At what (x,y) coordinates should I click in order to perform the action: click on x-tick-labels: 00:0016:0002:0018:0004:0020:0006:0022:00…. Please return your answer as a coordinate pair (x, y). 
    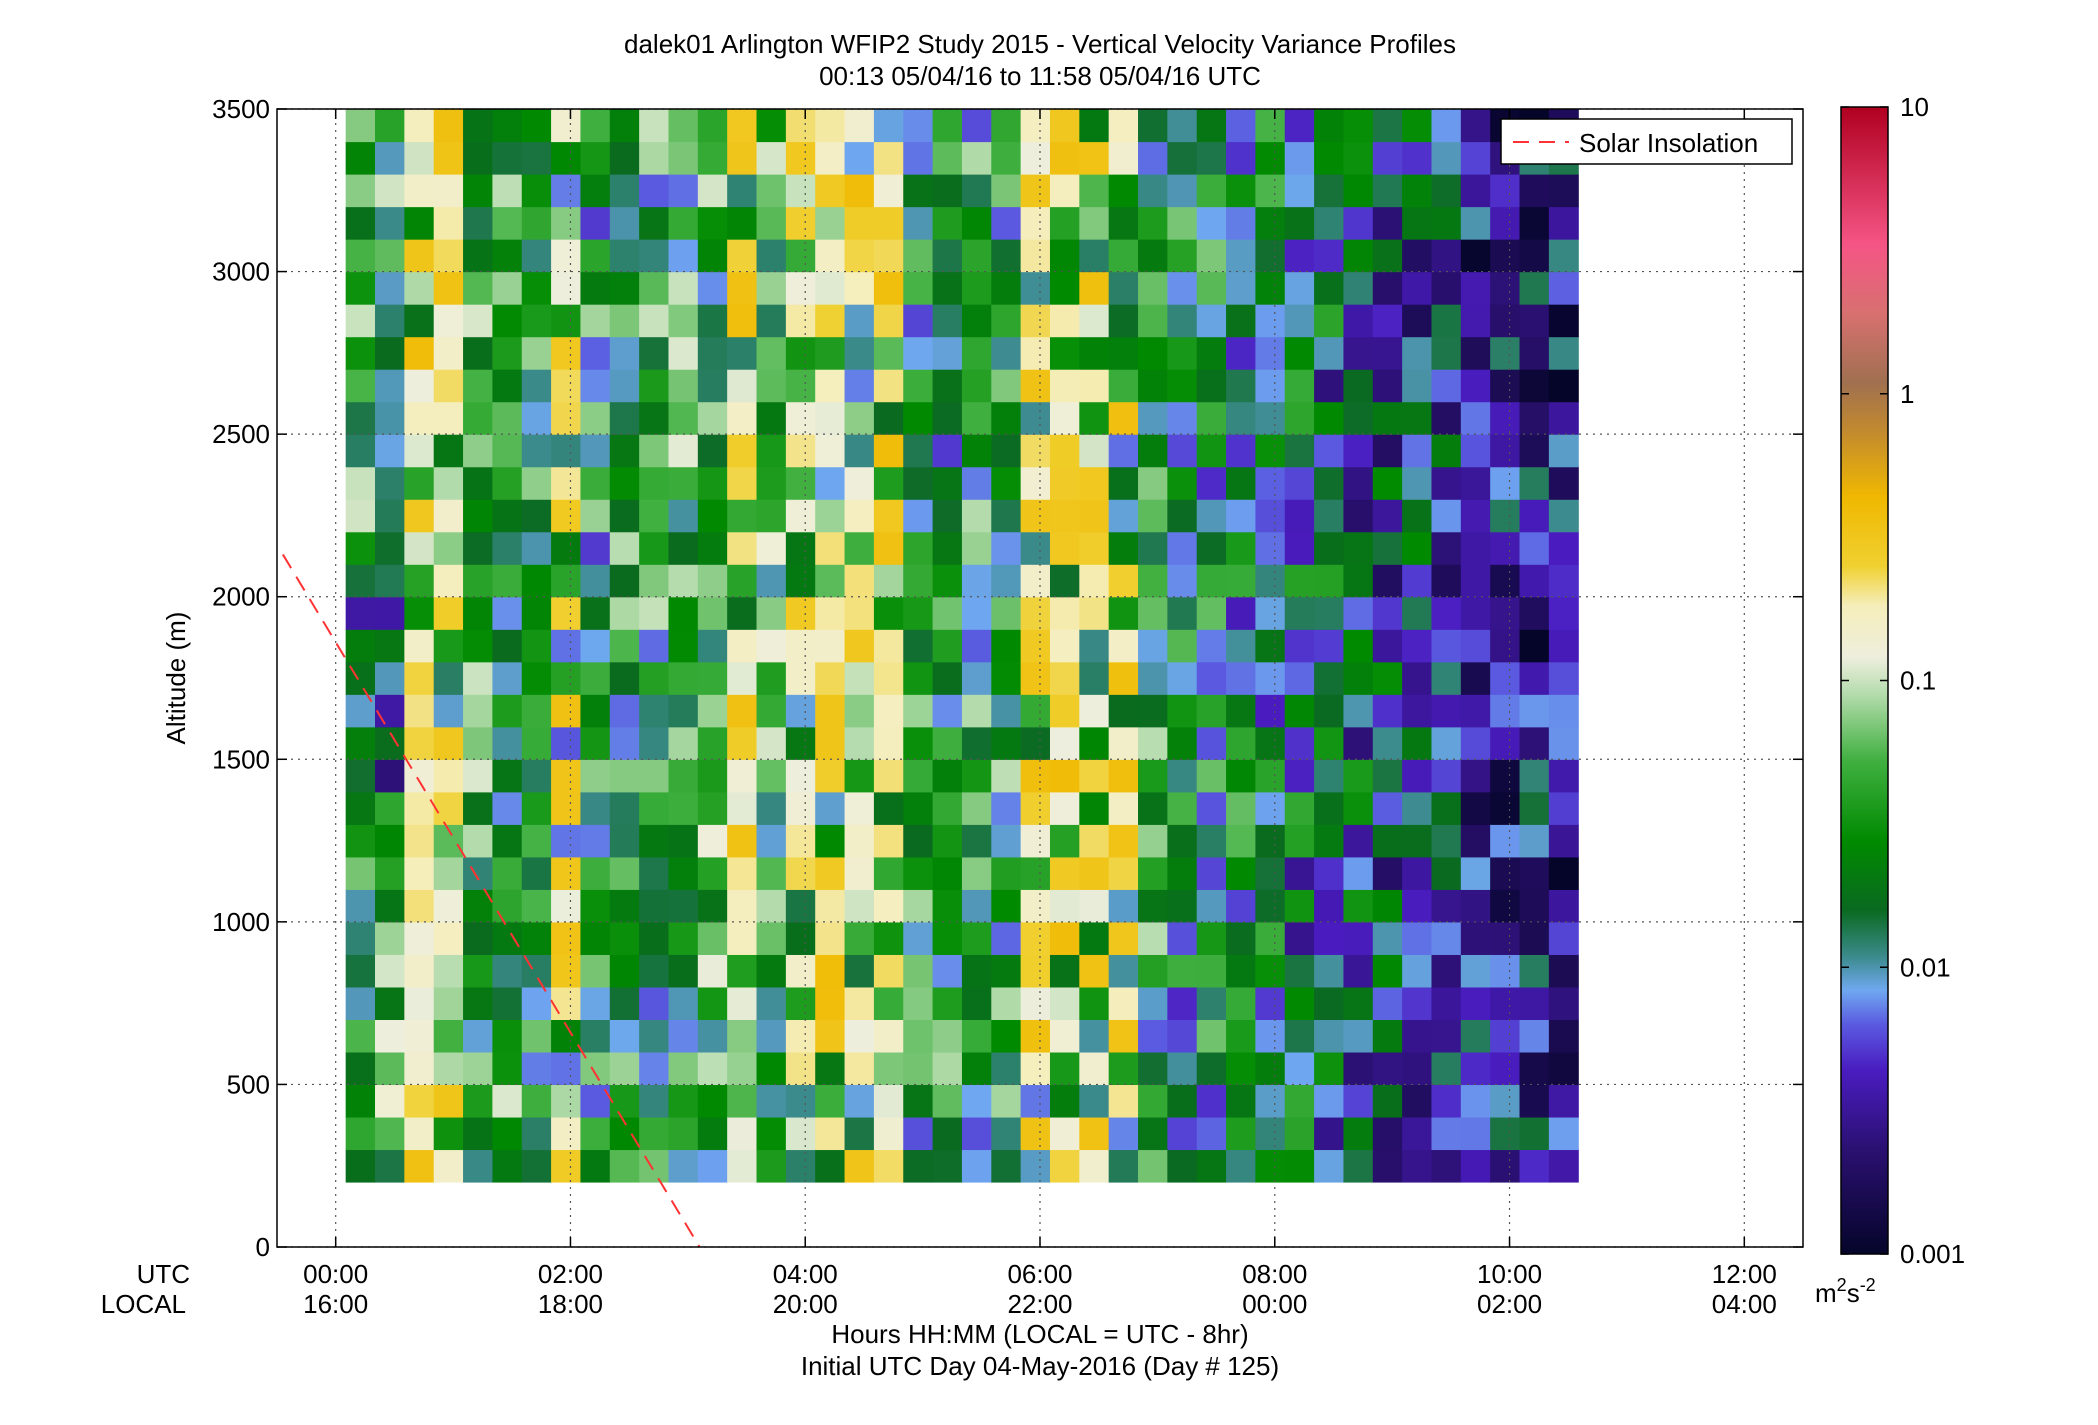
    Looking at the image, I should click on (1040, 1289).